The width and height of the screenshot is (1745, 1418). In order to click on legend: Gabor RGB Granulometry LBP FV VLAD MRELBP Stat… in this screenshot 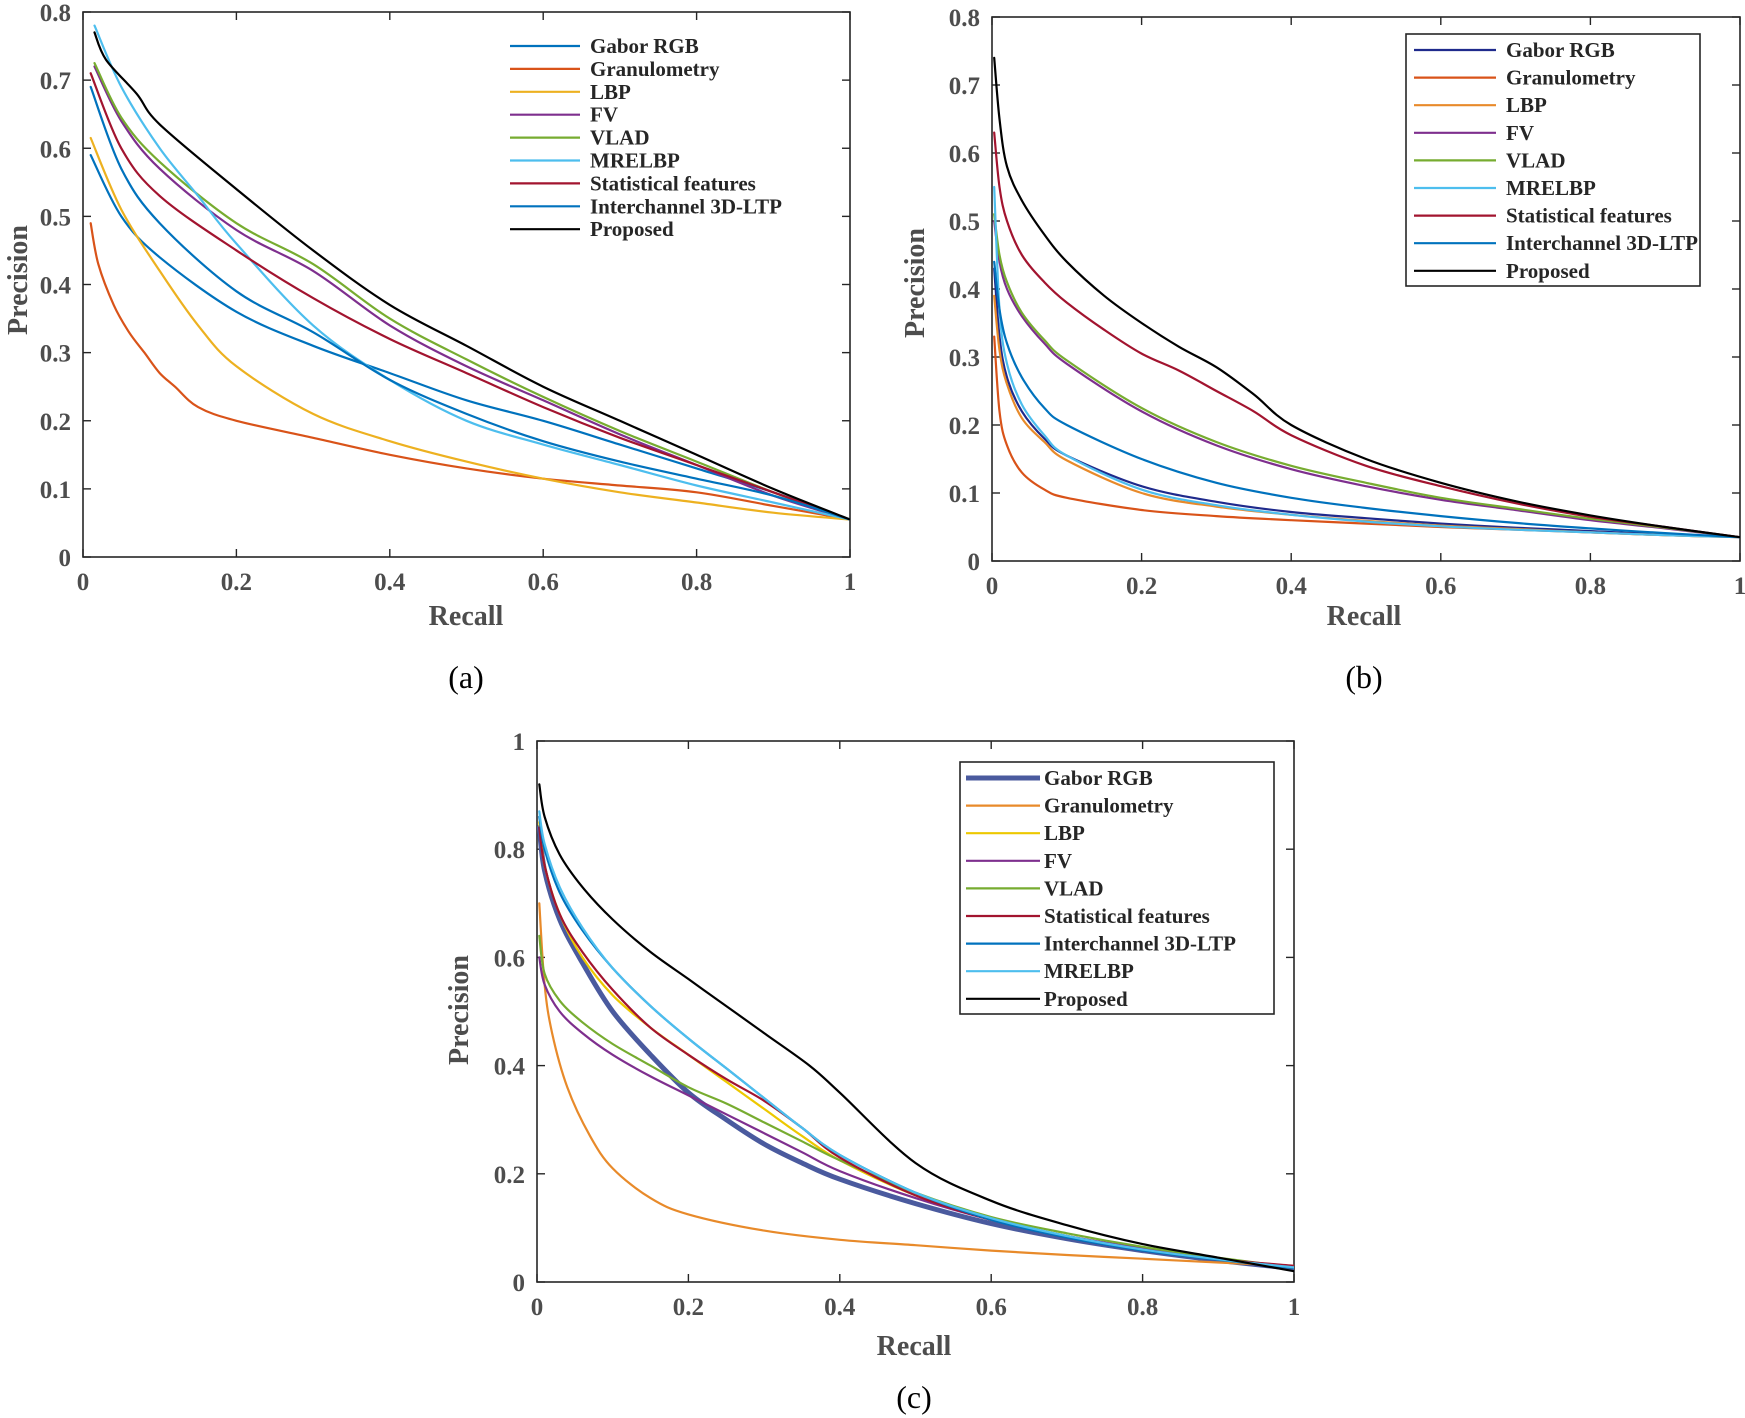, I will do `click(1553, 160)`.